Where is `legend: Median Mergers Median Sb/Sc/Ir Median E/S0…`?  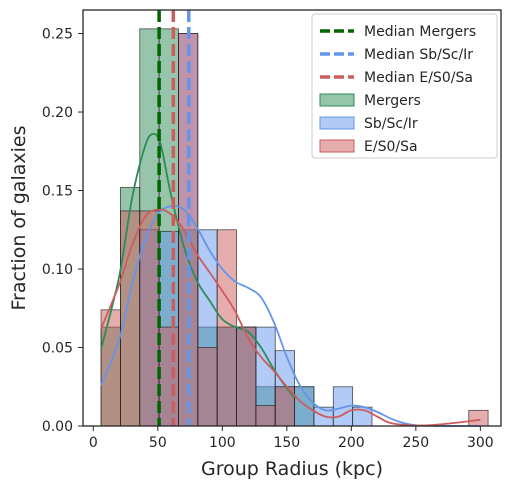
legend: Median Mergers Median Sb/Sc/Ir Median E/S0… is located at coordinates (404, 86).